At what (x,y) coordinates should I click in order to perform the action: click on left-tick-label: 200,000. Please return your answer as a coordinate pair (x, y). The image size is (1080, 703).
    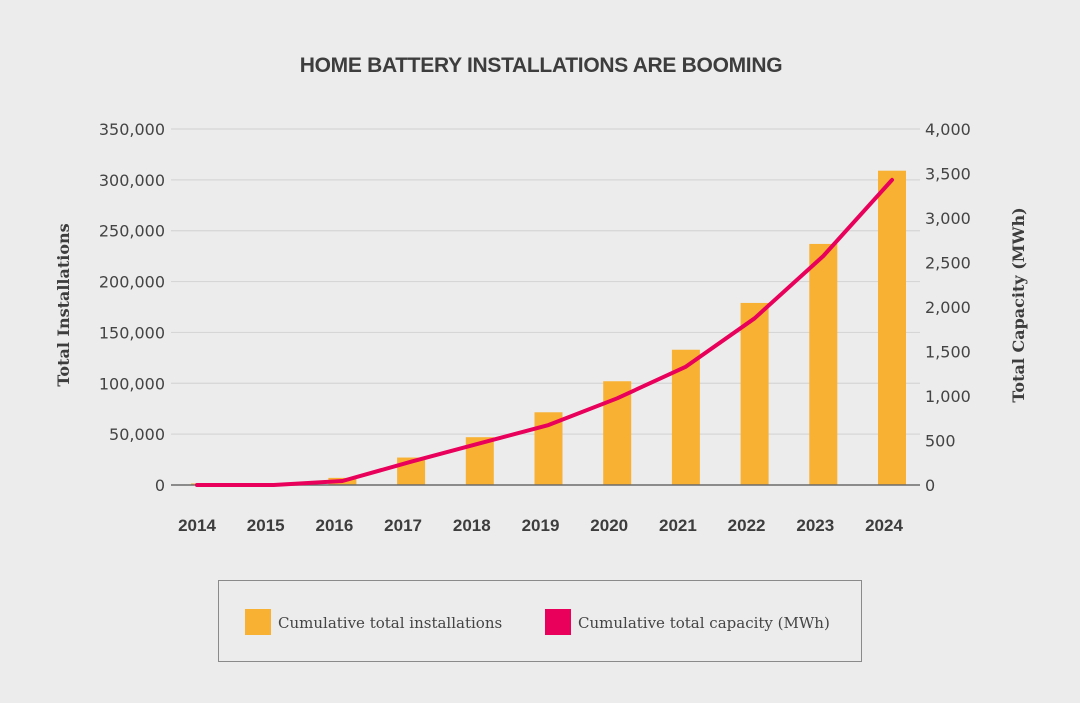
    Looking at the image, I should click on (132, 282).